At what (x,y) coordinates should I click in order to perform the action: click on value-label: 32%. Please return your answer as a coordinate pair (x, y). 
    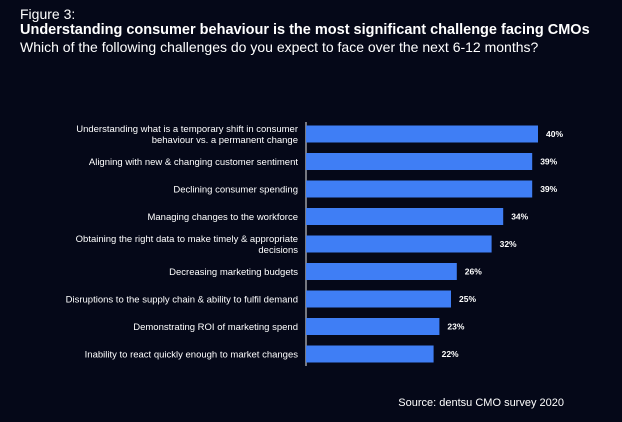
    Looking at the image, I should click on (508, 244).